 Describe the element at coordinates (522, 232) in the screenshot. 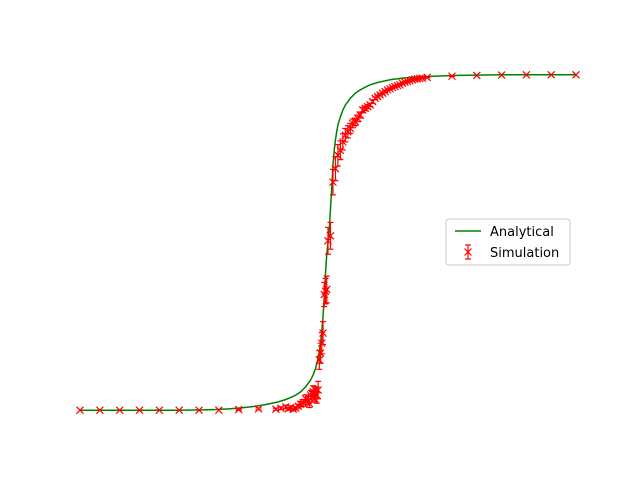

I see `legend-label-analytical: Analytical` at that location.